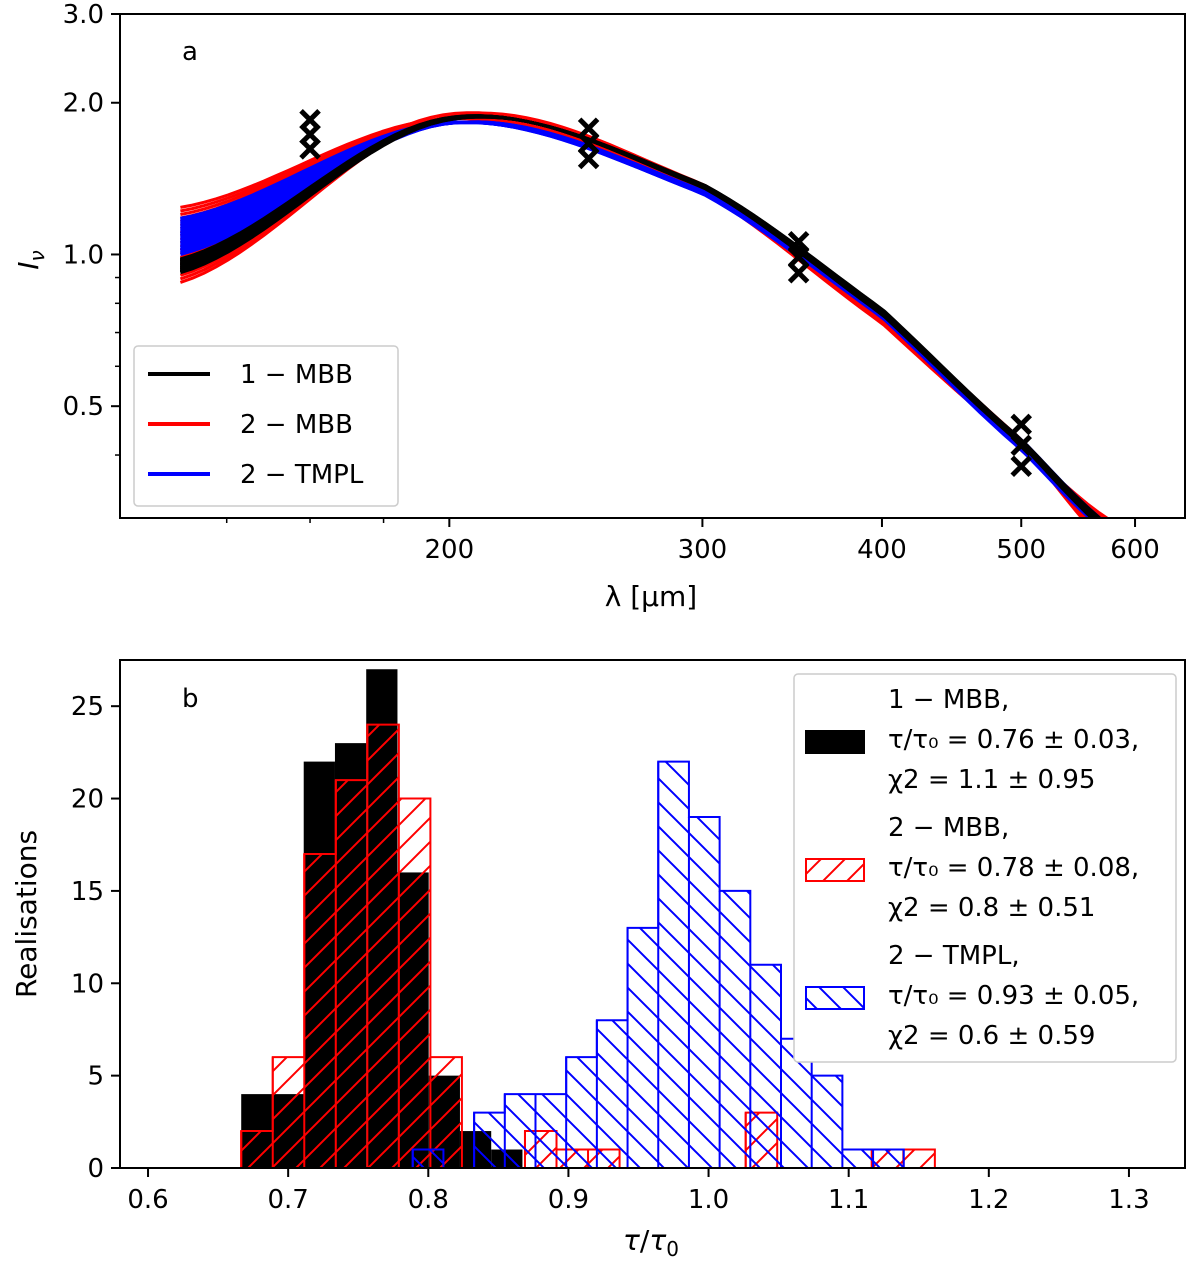  I want to click on x-tick-label-b-3: 0.9, so click(568, 1200).